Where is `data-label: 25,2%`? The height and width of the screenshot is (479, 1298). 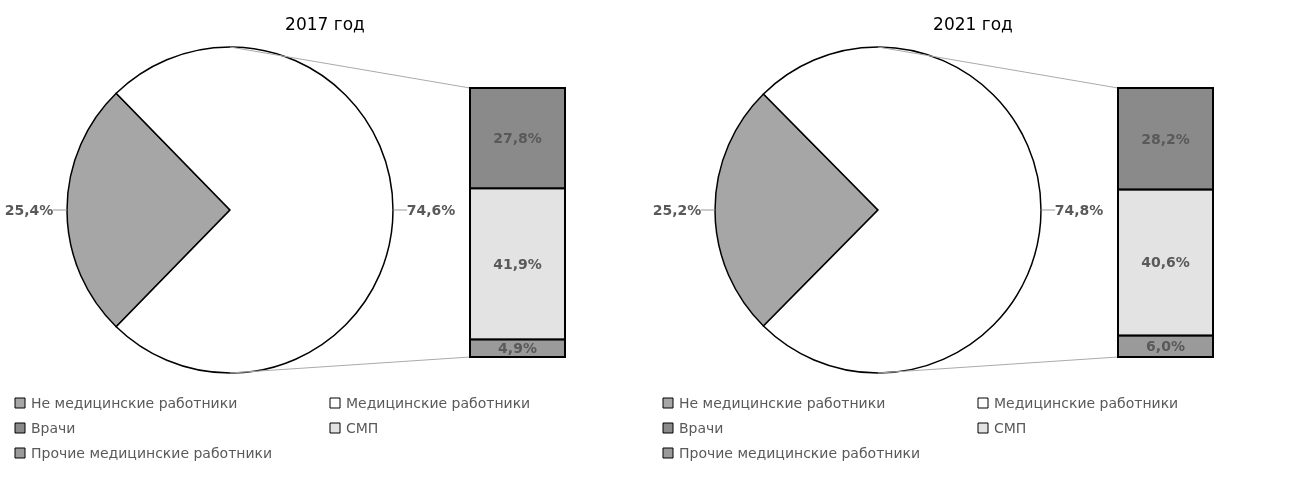 data-label: 25,2% is located at coordinates (677, 210).